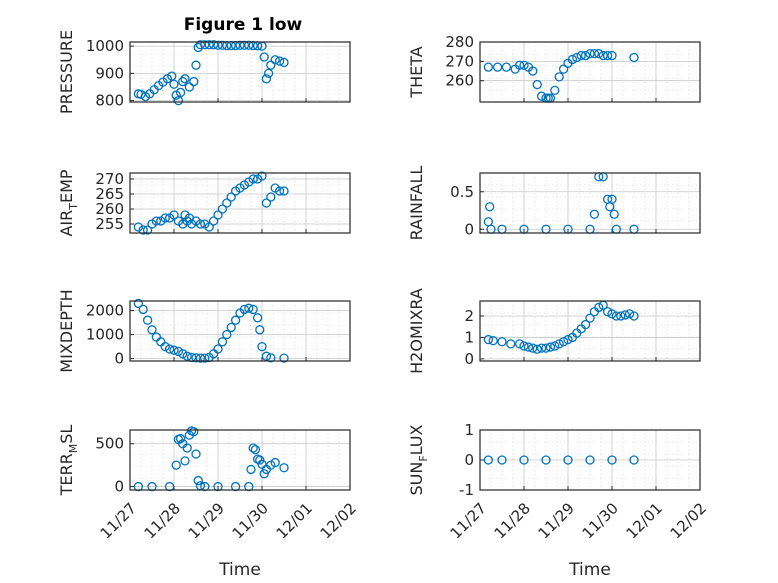 The height and width of the screenshot is (583, 778). Describe the element at coordinates (250, 520) in the screenshot. I see `x-tick-label: 11/30` at that location.